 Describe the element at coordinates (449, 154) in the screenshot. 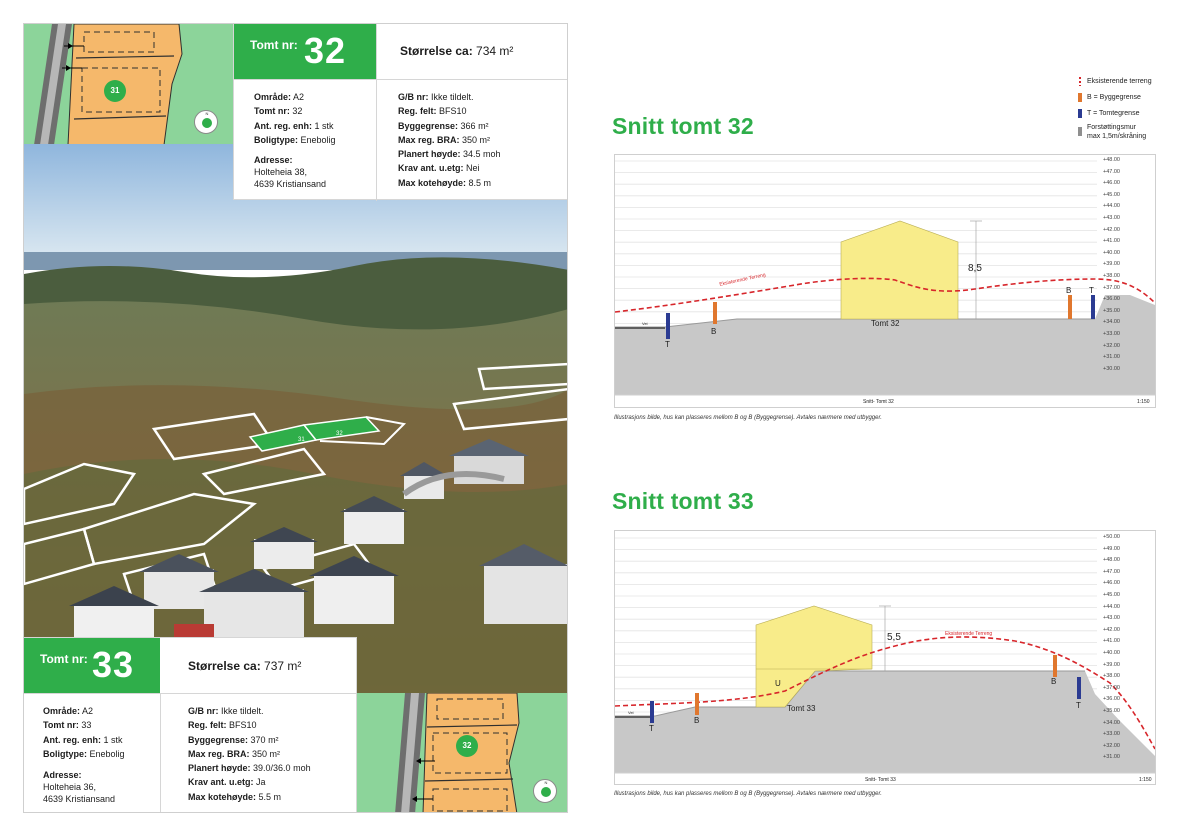

I see `detail-row: Planert høyde: 34.5 moh` at that location.